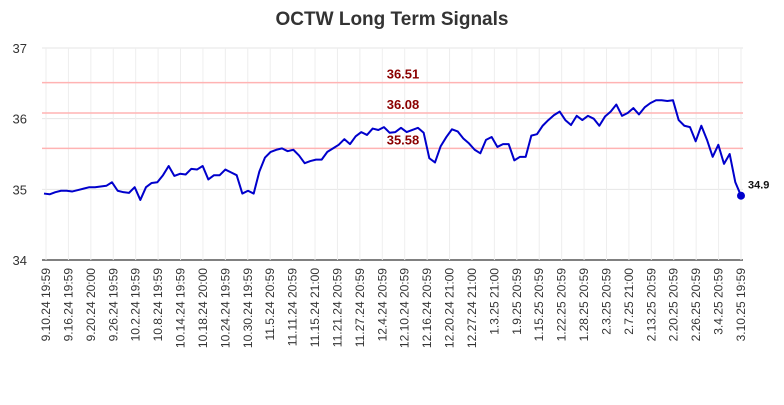 Image resolution: width=784 pixels, height=405 pixels. What do you see at coordinates (741, 195) in the screenshot?
I see `last-point-marker` at bounding box center [741, 195].